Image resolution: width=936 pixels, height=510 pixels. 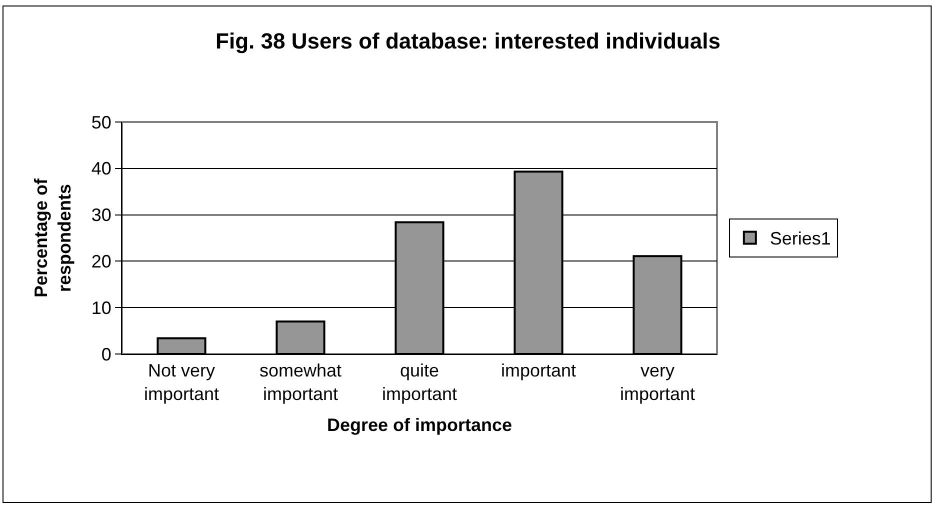 I want to click on legend-label: Series1, so click(x=800, y=238).